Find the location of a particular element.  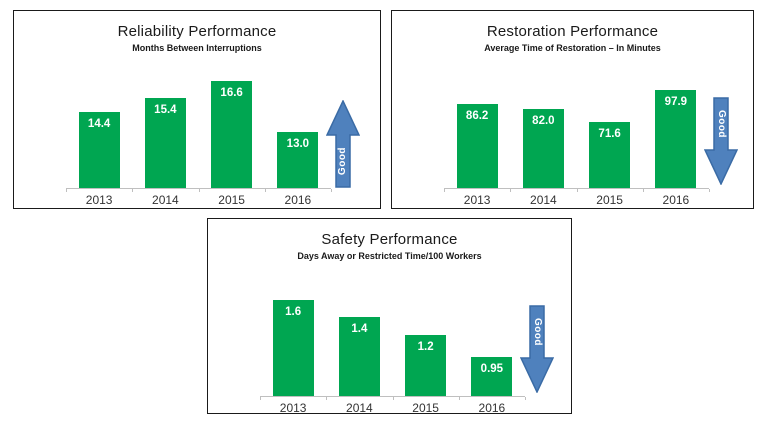

bar-value-label: 82.0 is located at coordinates (543, 121).